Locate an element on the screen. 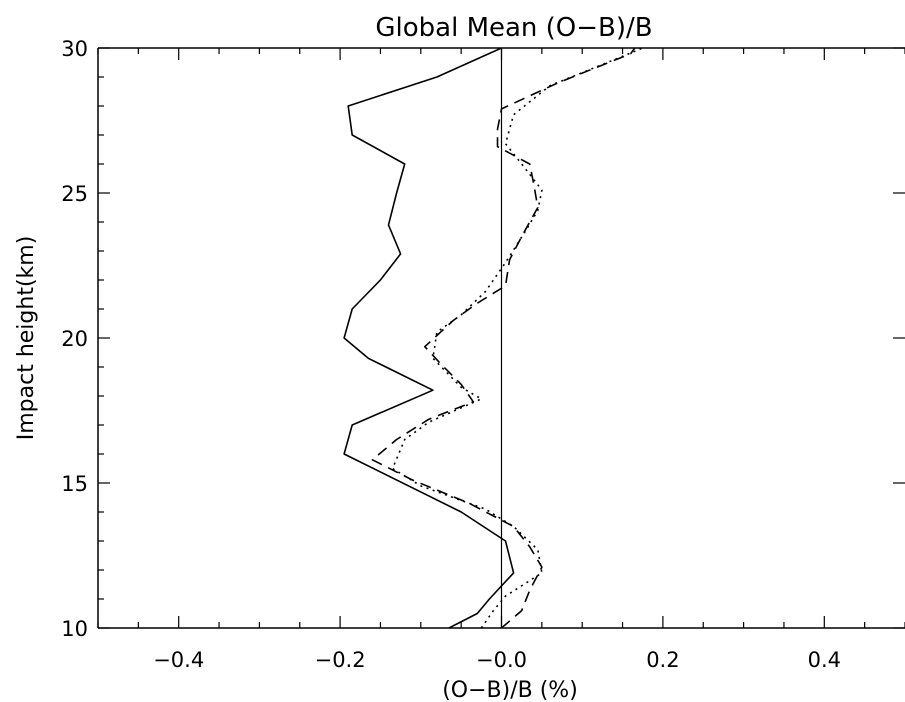 Image resolution: width=905 pixels, height=702 pixels. x-tick-label: −0.2 is located at coordinates (340, 660).